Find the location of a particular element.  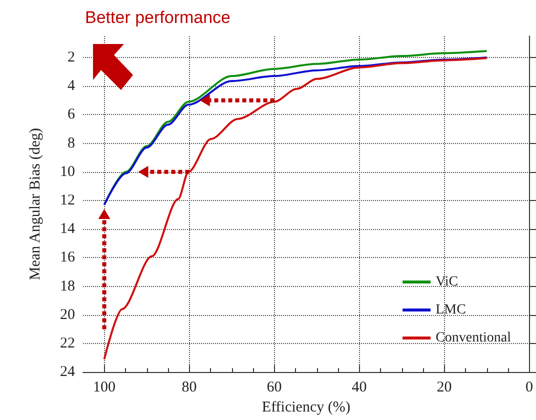

y-tick-label: 20 is located at coordinates (67, 314).